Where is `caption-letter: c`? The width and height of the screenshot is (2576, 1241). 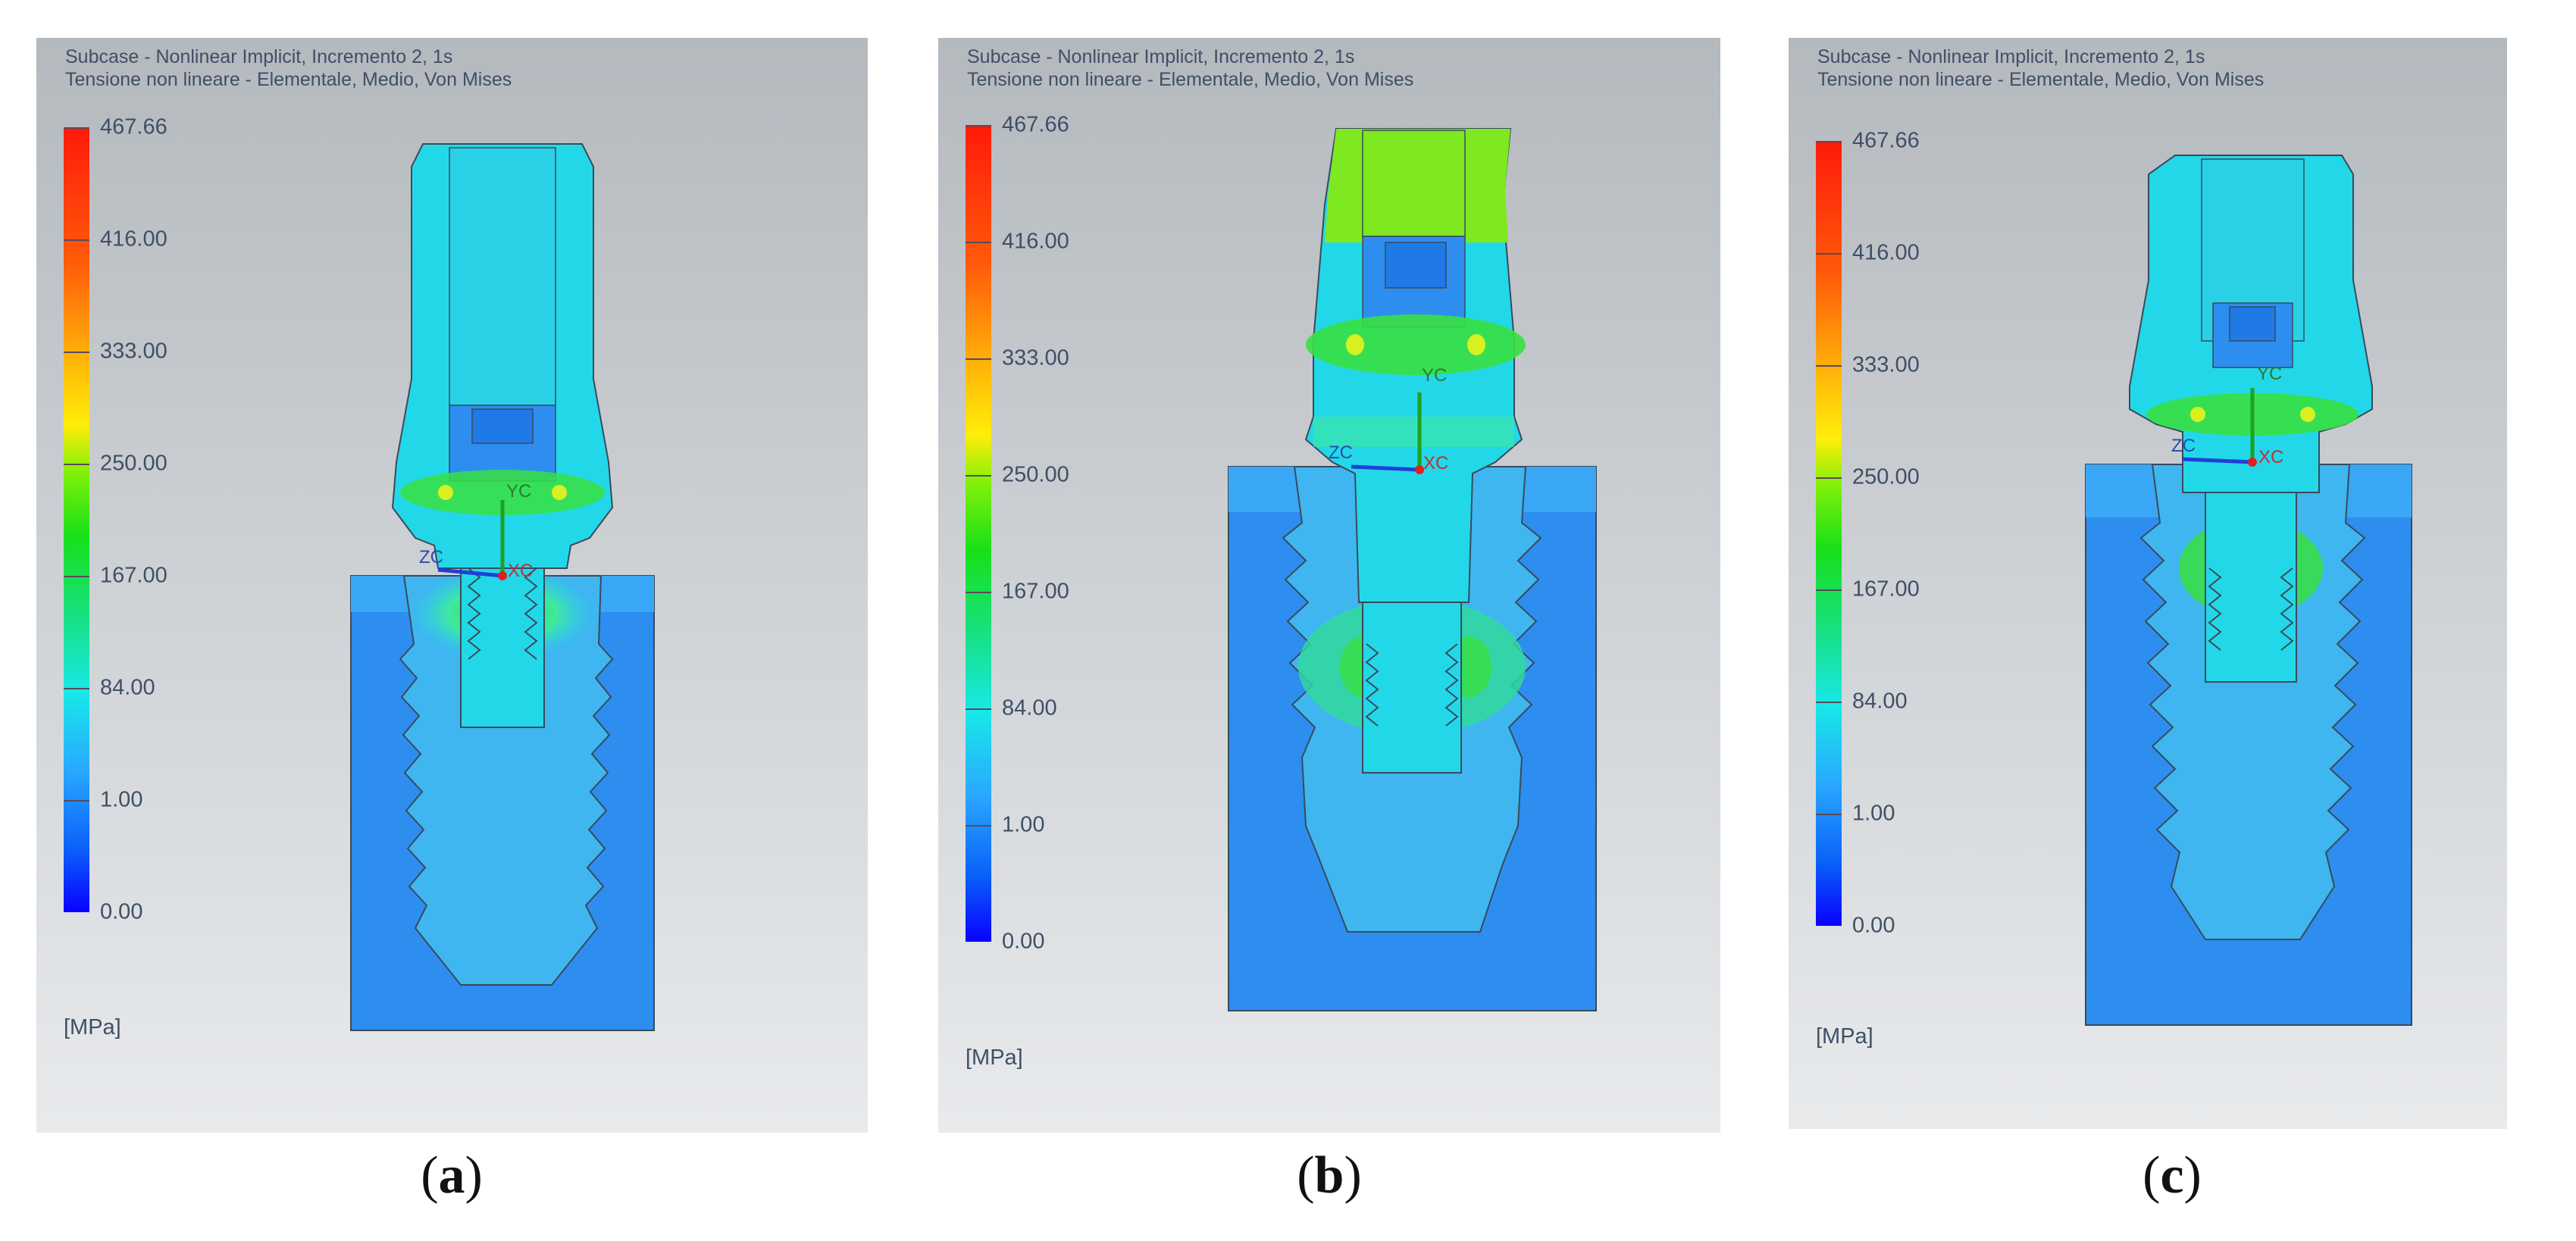
caption-letter: c is located at coordinates (2172, 1175).